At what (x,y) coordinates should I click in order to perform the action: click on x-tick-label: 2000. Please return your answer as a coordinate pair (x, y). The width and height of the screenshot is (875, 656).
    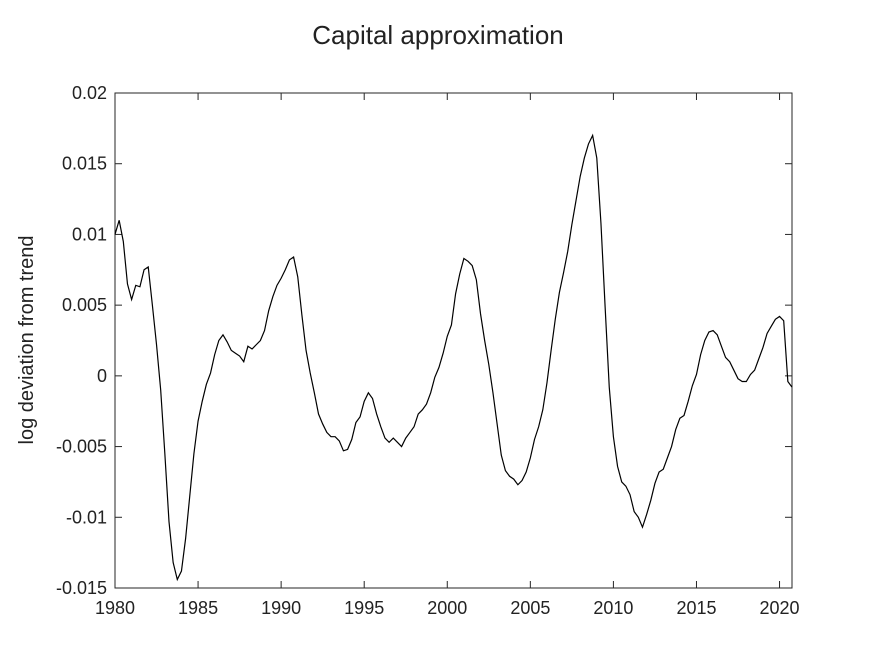
    Looking at the image, I should click on (447, 608).